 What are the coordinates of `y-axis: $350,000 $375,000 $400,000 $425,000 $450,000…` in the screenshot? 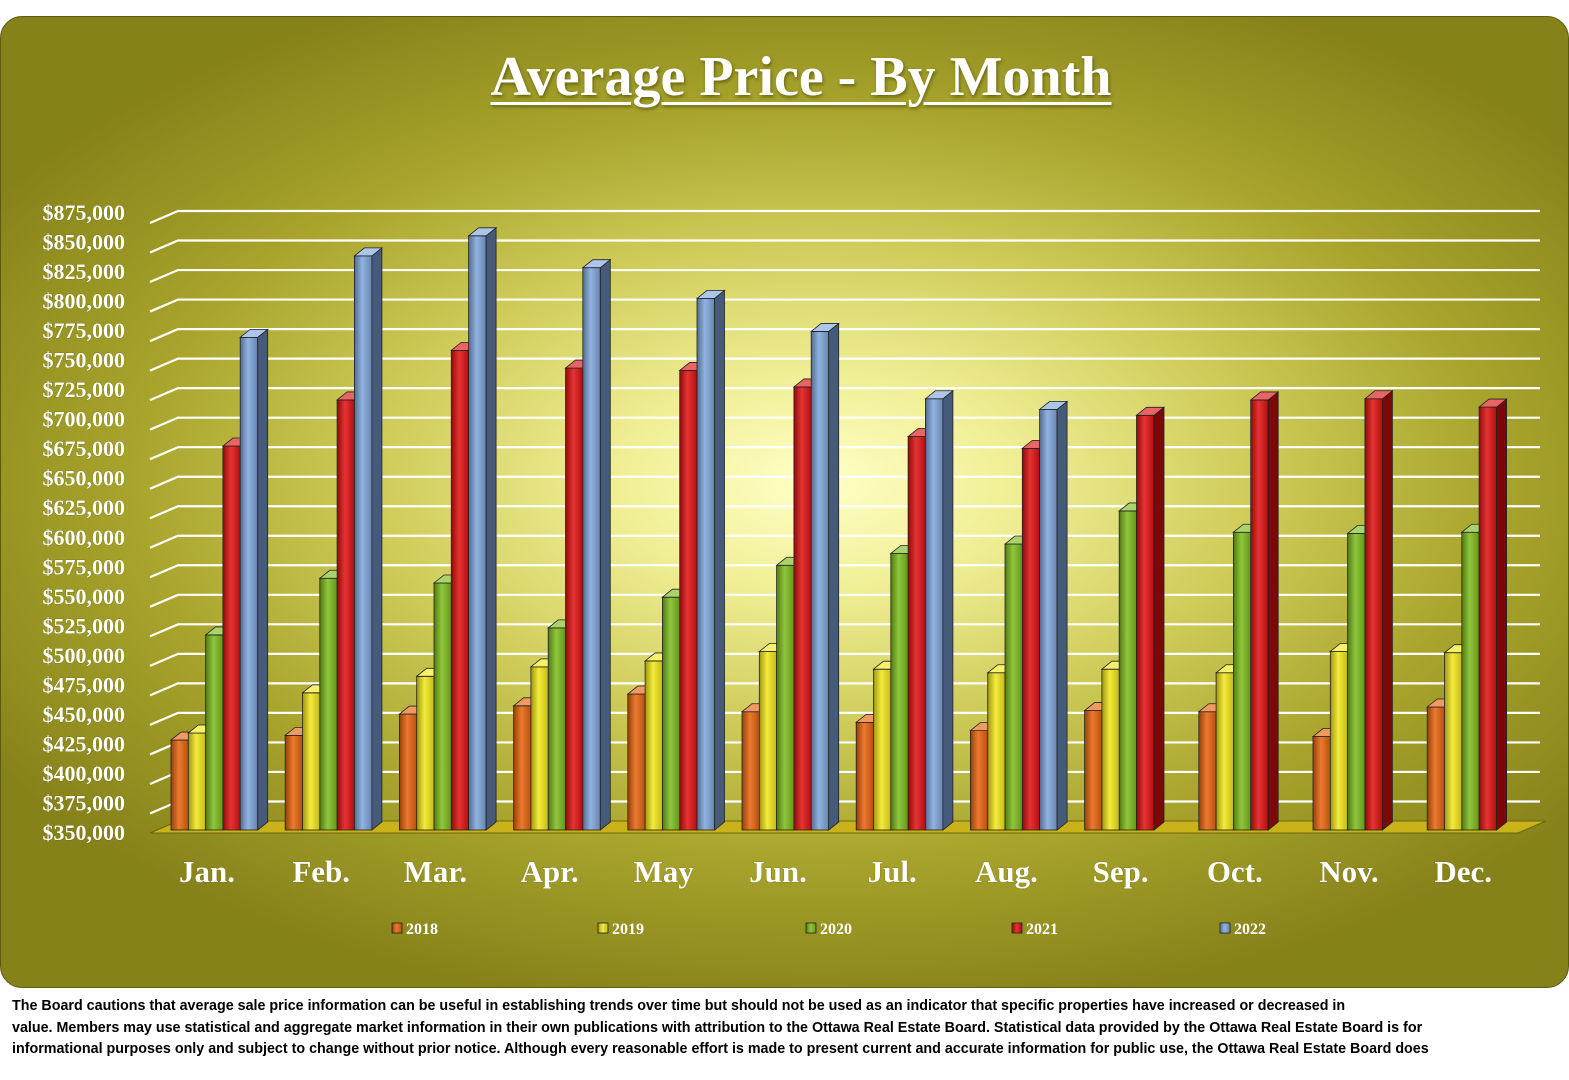 It's located at (84, 523).